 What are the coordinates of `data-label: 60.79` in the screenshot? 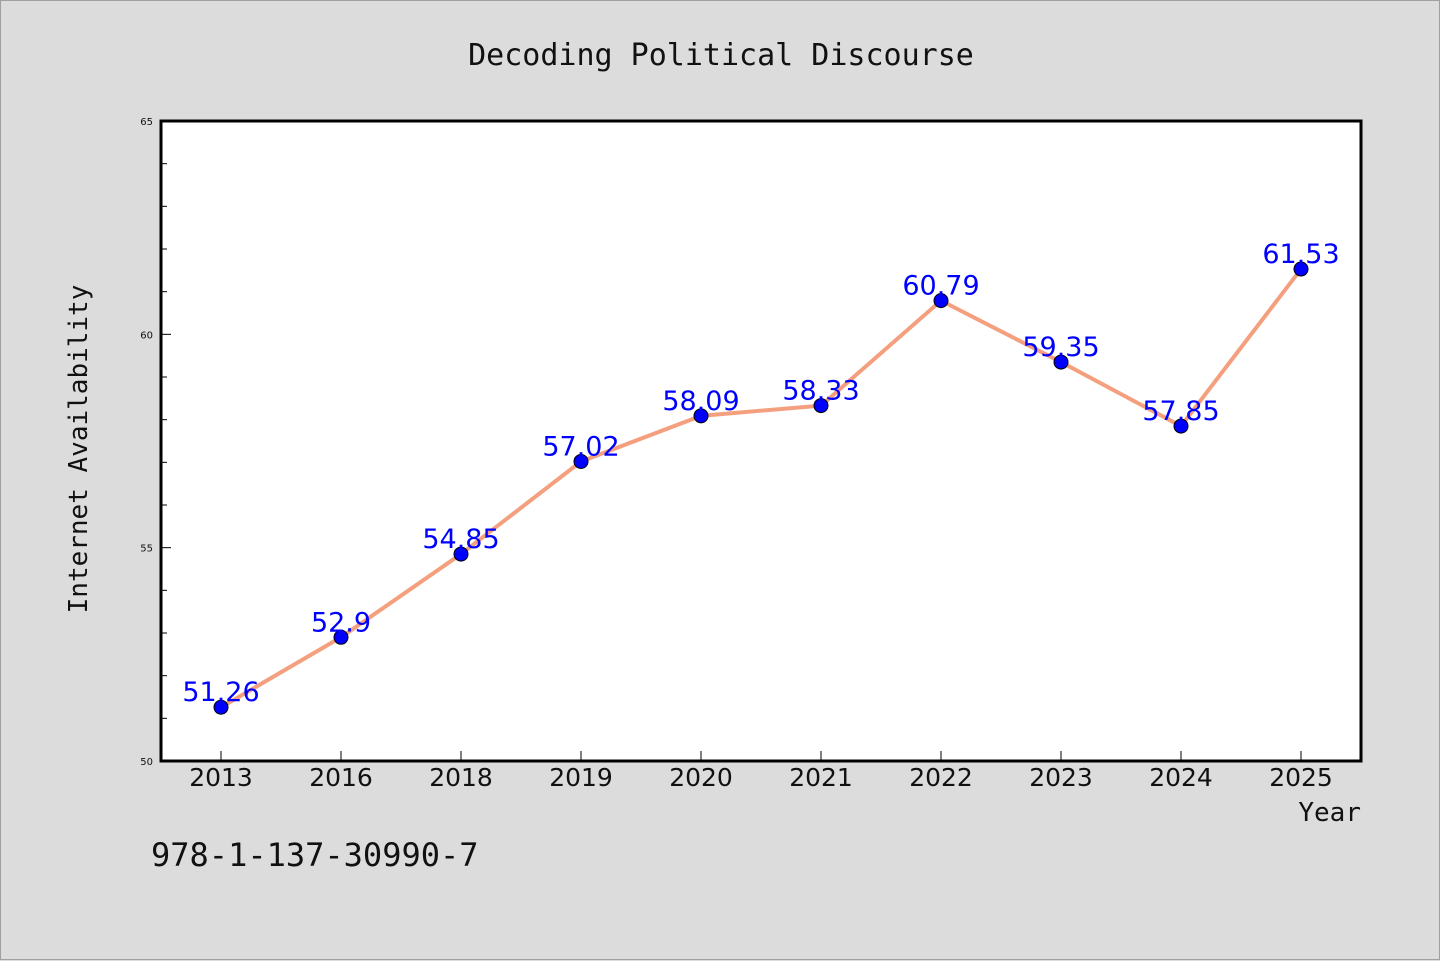 It's located at (940, 286).